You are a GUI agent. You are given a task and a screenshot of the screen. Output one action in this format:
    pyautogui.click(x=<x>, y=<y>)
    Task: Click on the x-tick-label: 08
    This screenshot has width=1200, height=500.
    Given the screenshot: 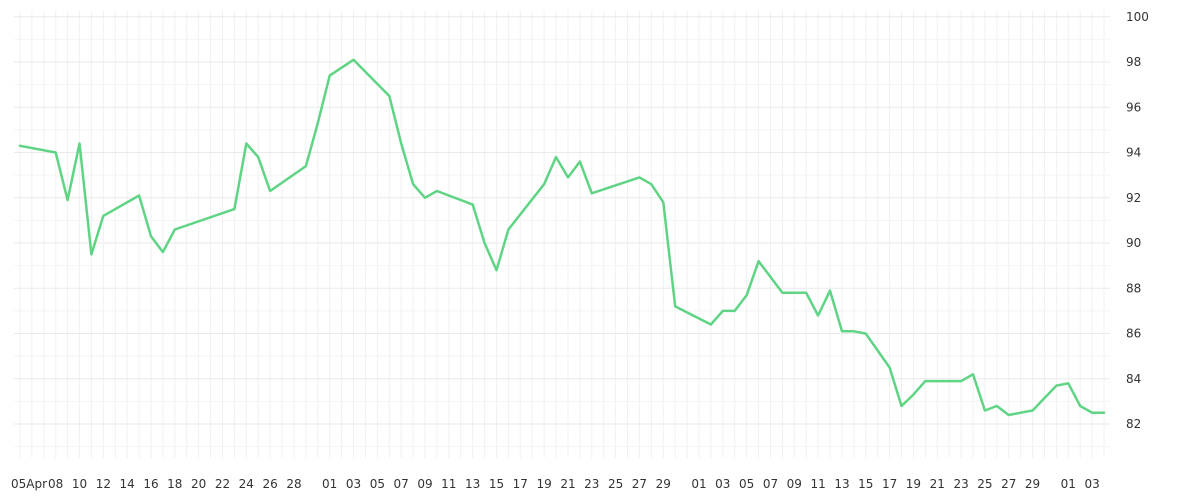 What is the action you would take?
    pyautogui.click(x=55, y=484)
    